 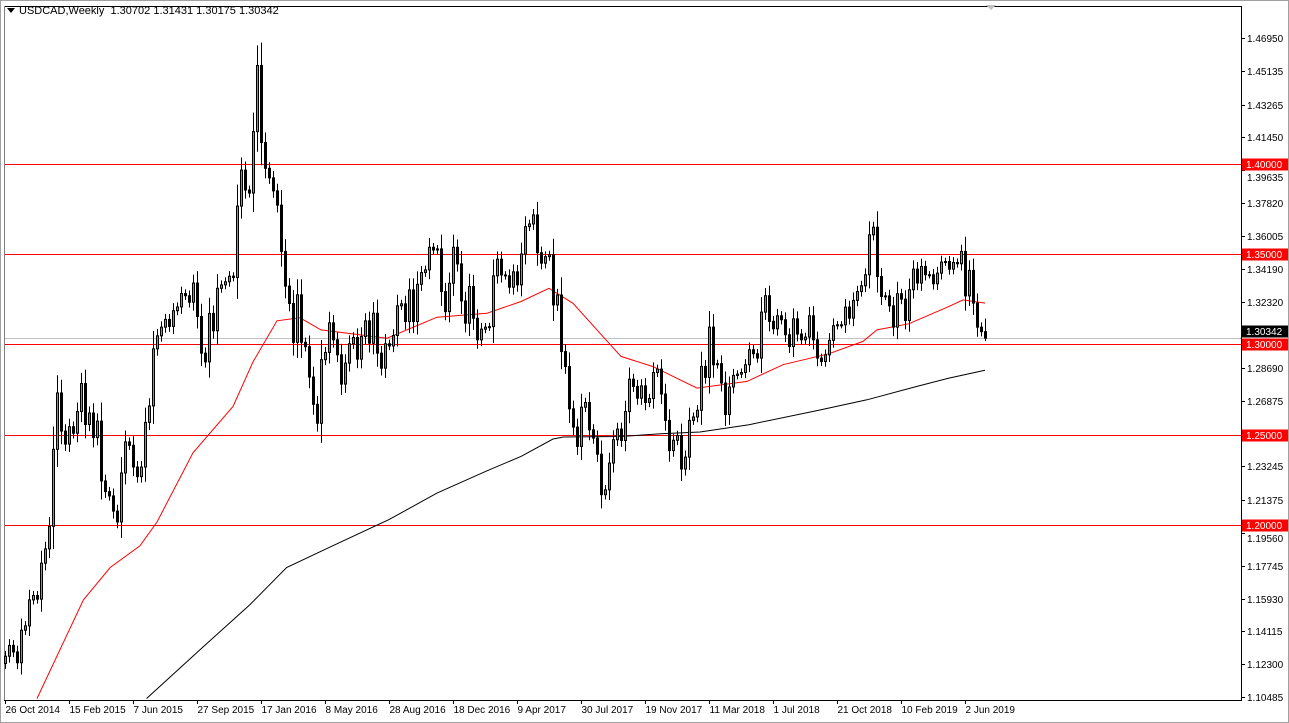 What do you see at coordinates (226, 710) in the screenshot?
I see `x-tick-label: 27 Sep 2015` at bounding box center [226, 710].